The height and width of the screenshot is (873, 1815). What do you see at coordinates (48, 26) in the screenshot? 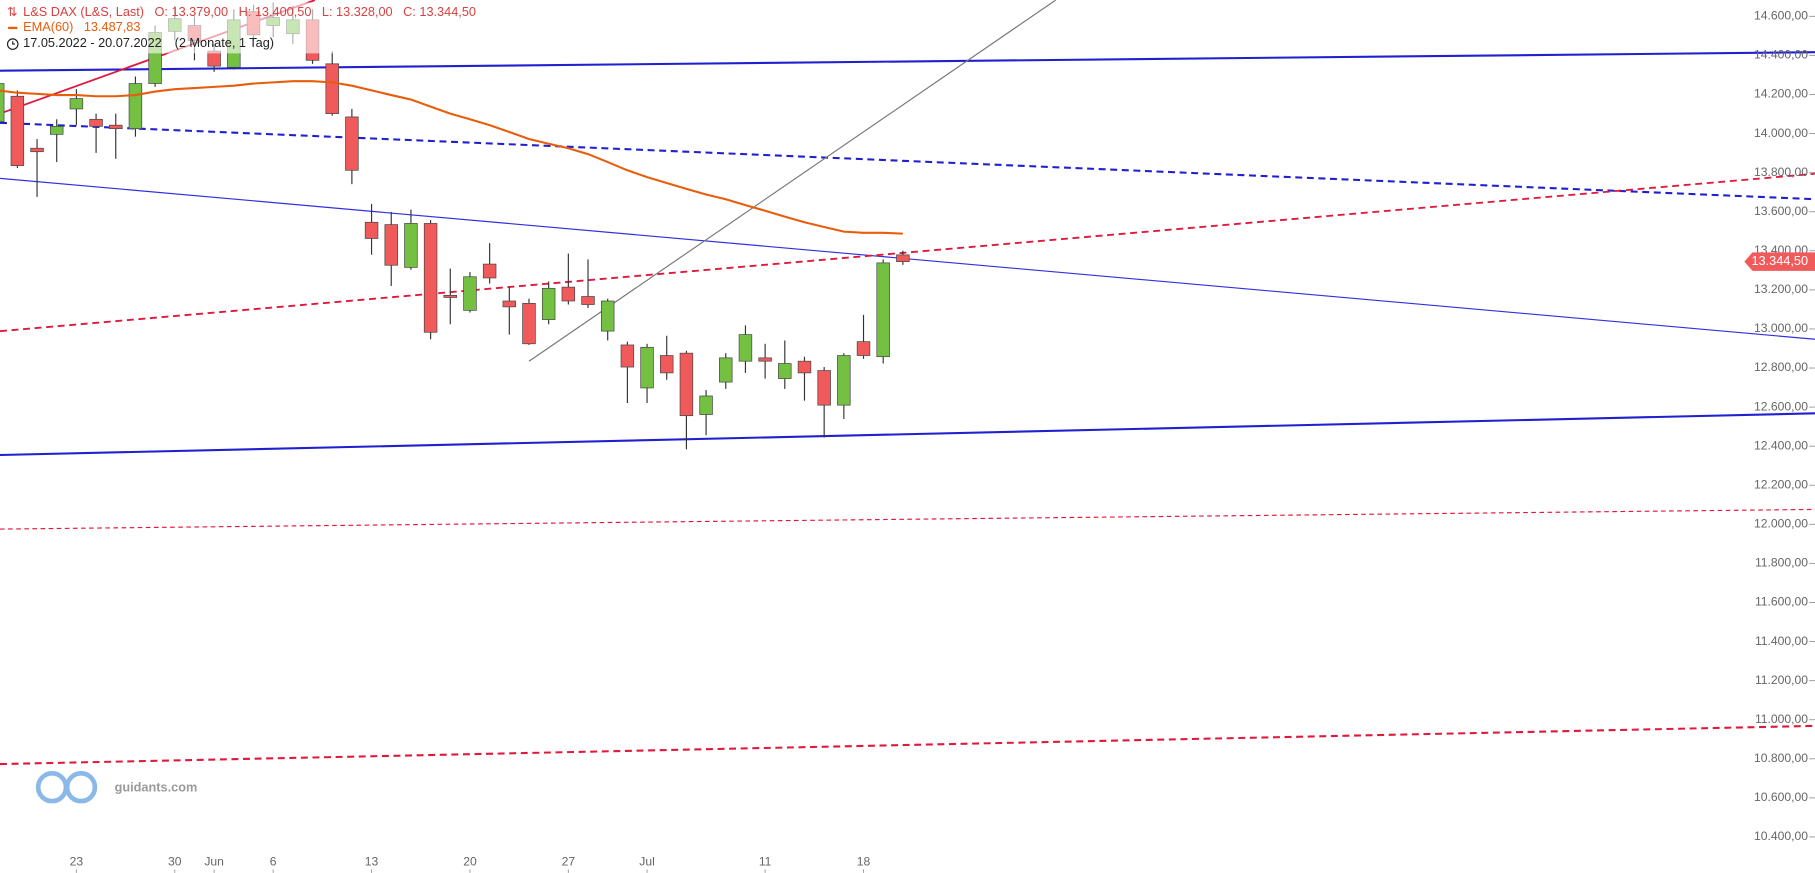
I see `ema-name: EMA(60)` at bounding box center [48, 26].